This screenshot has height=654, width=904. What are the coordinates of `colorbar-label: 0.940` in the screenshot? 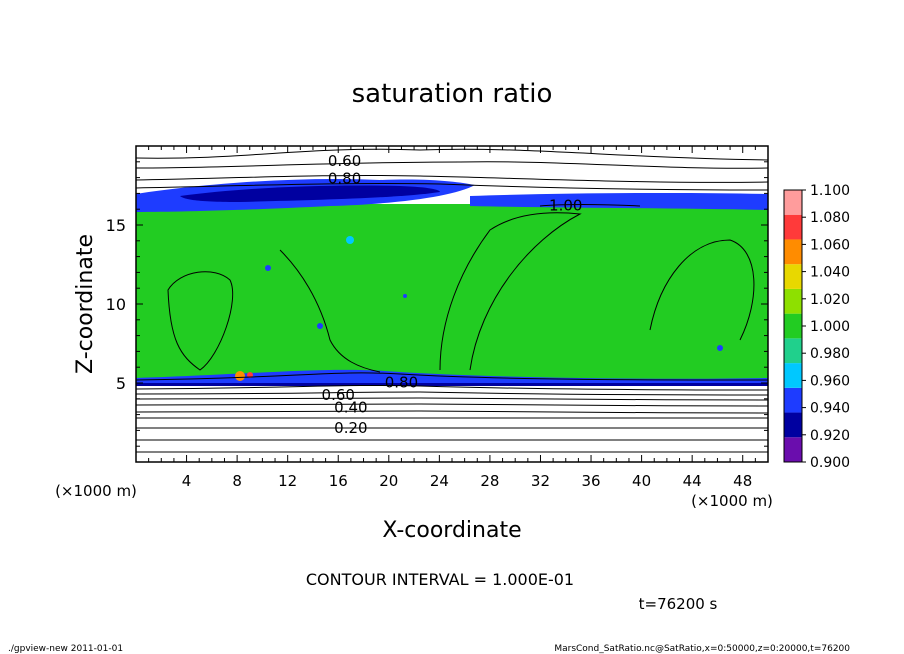 It's located at (830, 409).